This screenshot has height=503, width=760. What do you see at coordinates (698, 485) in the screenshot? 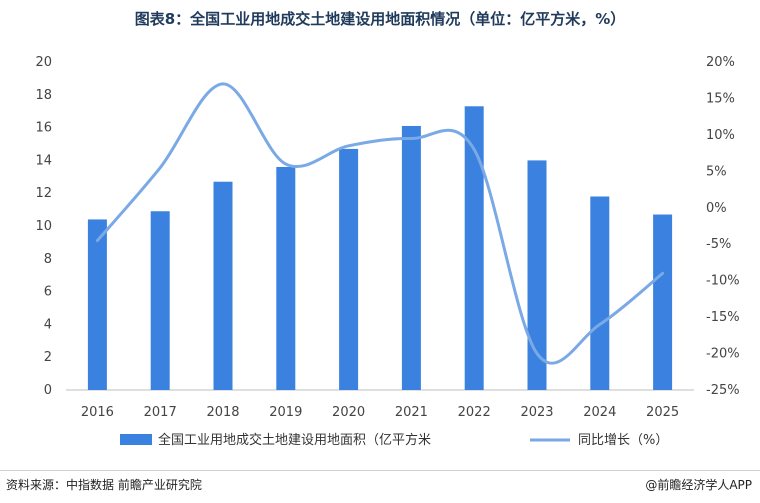
I see `brand-credit: @前瞻经济学人APP` at bounding box center [698, 485].